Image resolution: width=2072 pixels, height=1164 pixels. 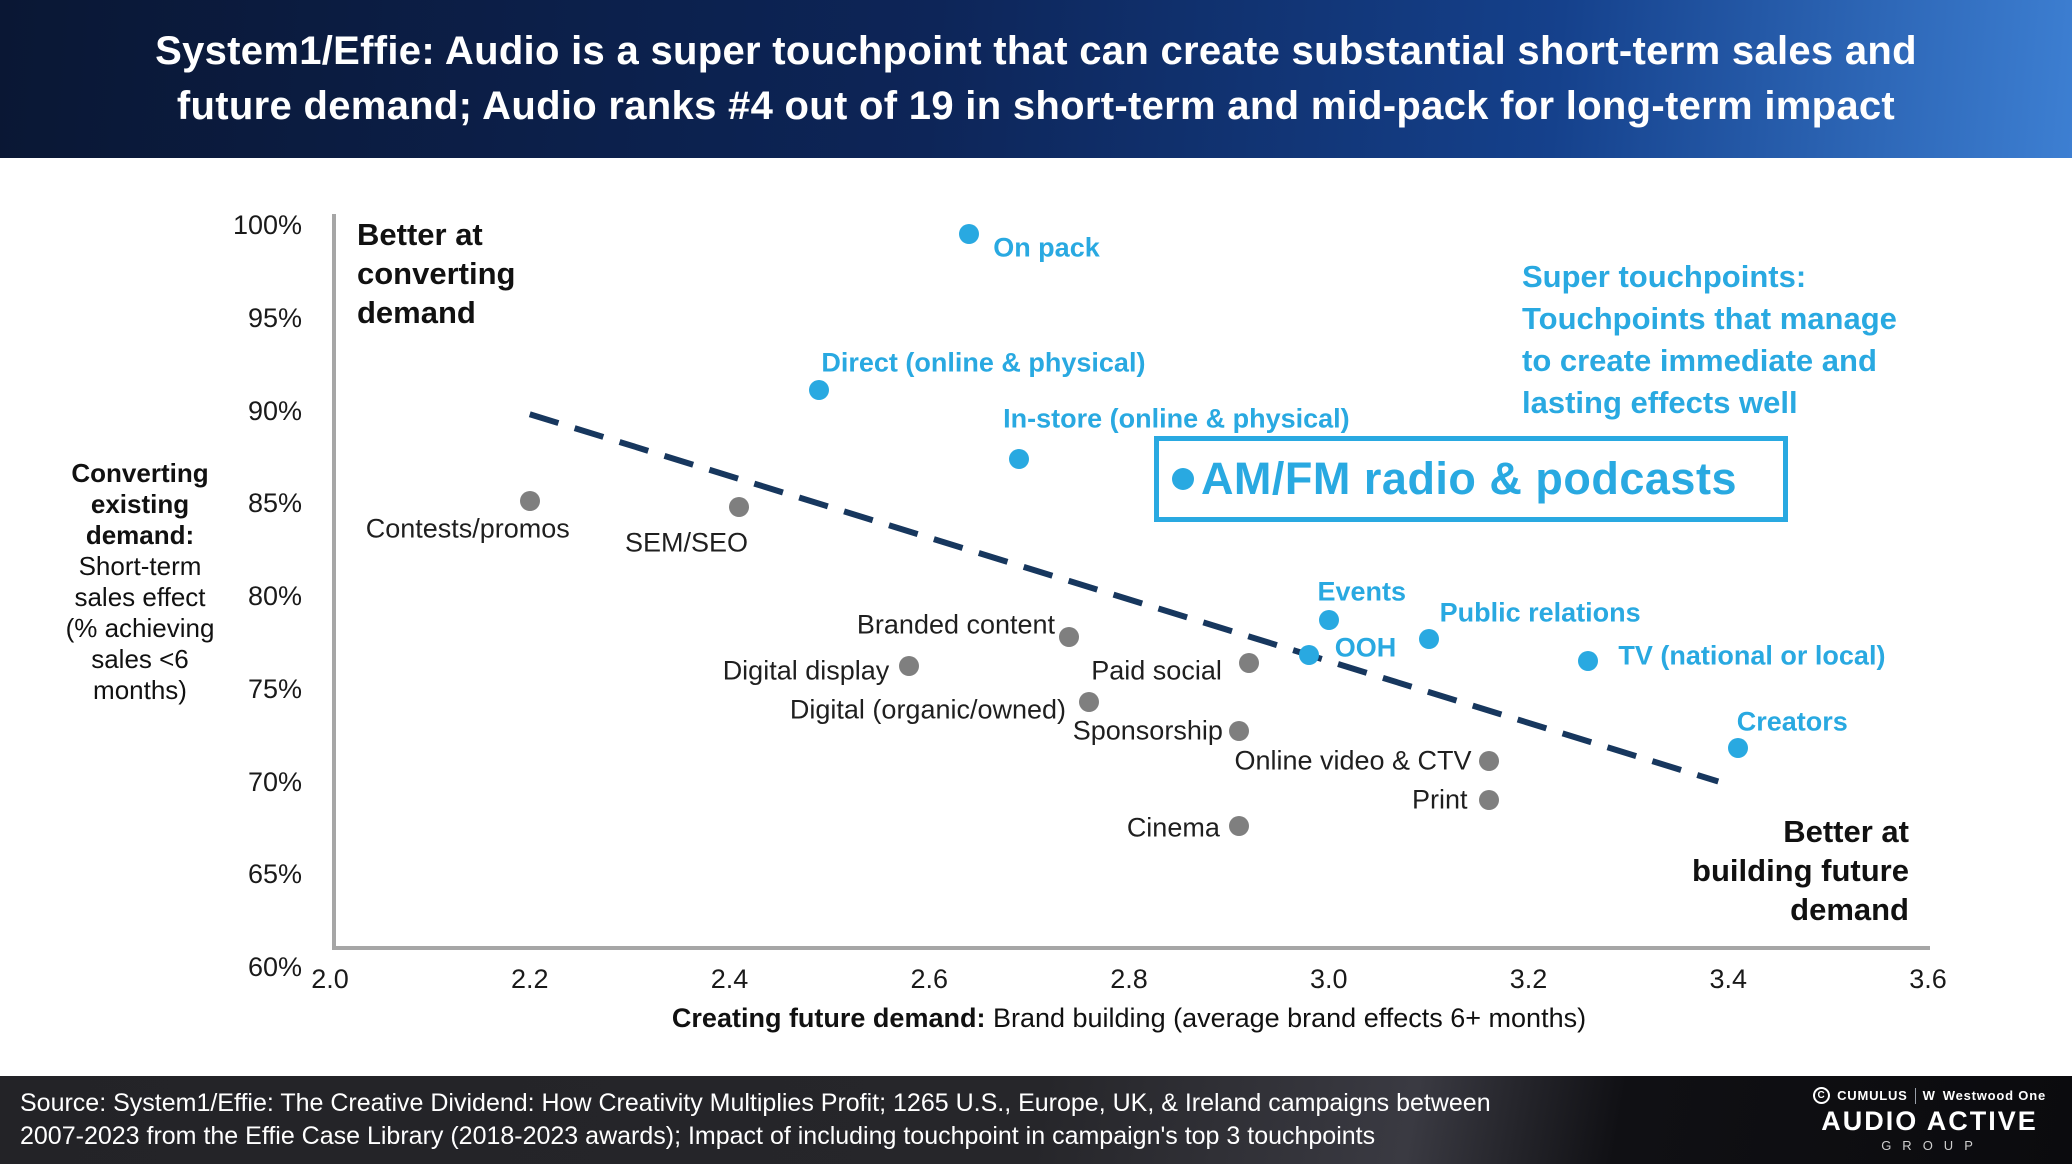 I want to click on data-point-label: Digital (organic/owned), so click(x=928, y=709).